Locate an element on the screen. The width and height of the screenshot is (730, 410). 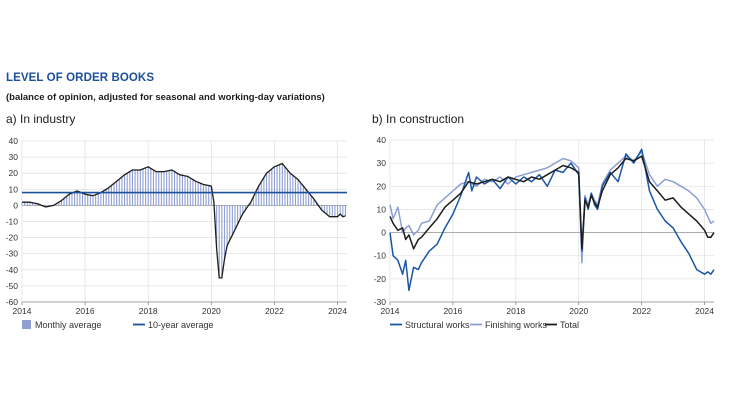
panel-b-title: b) In construction is located at coordinates (418, 119).